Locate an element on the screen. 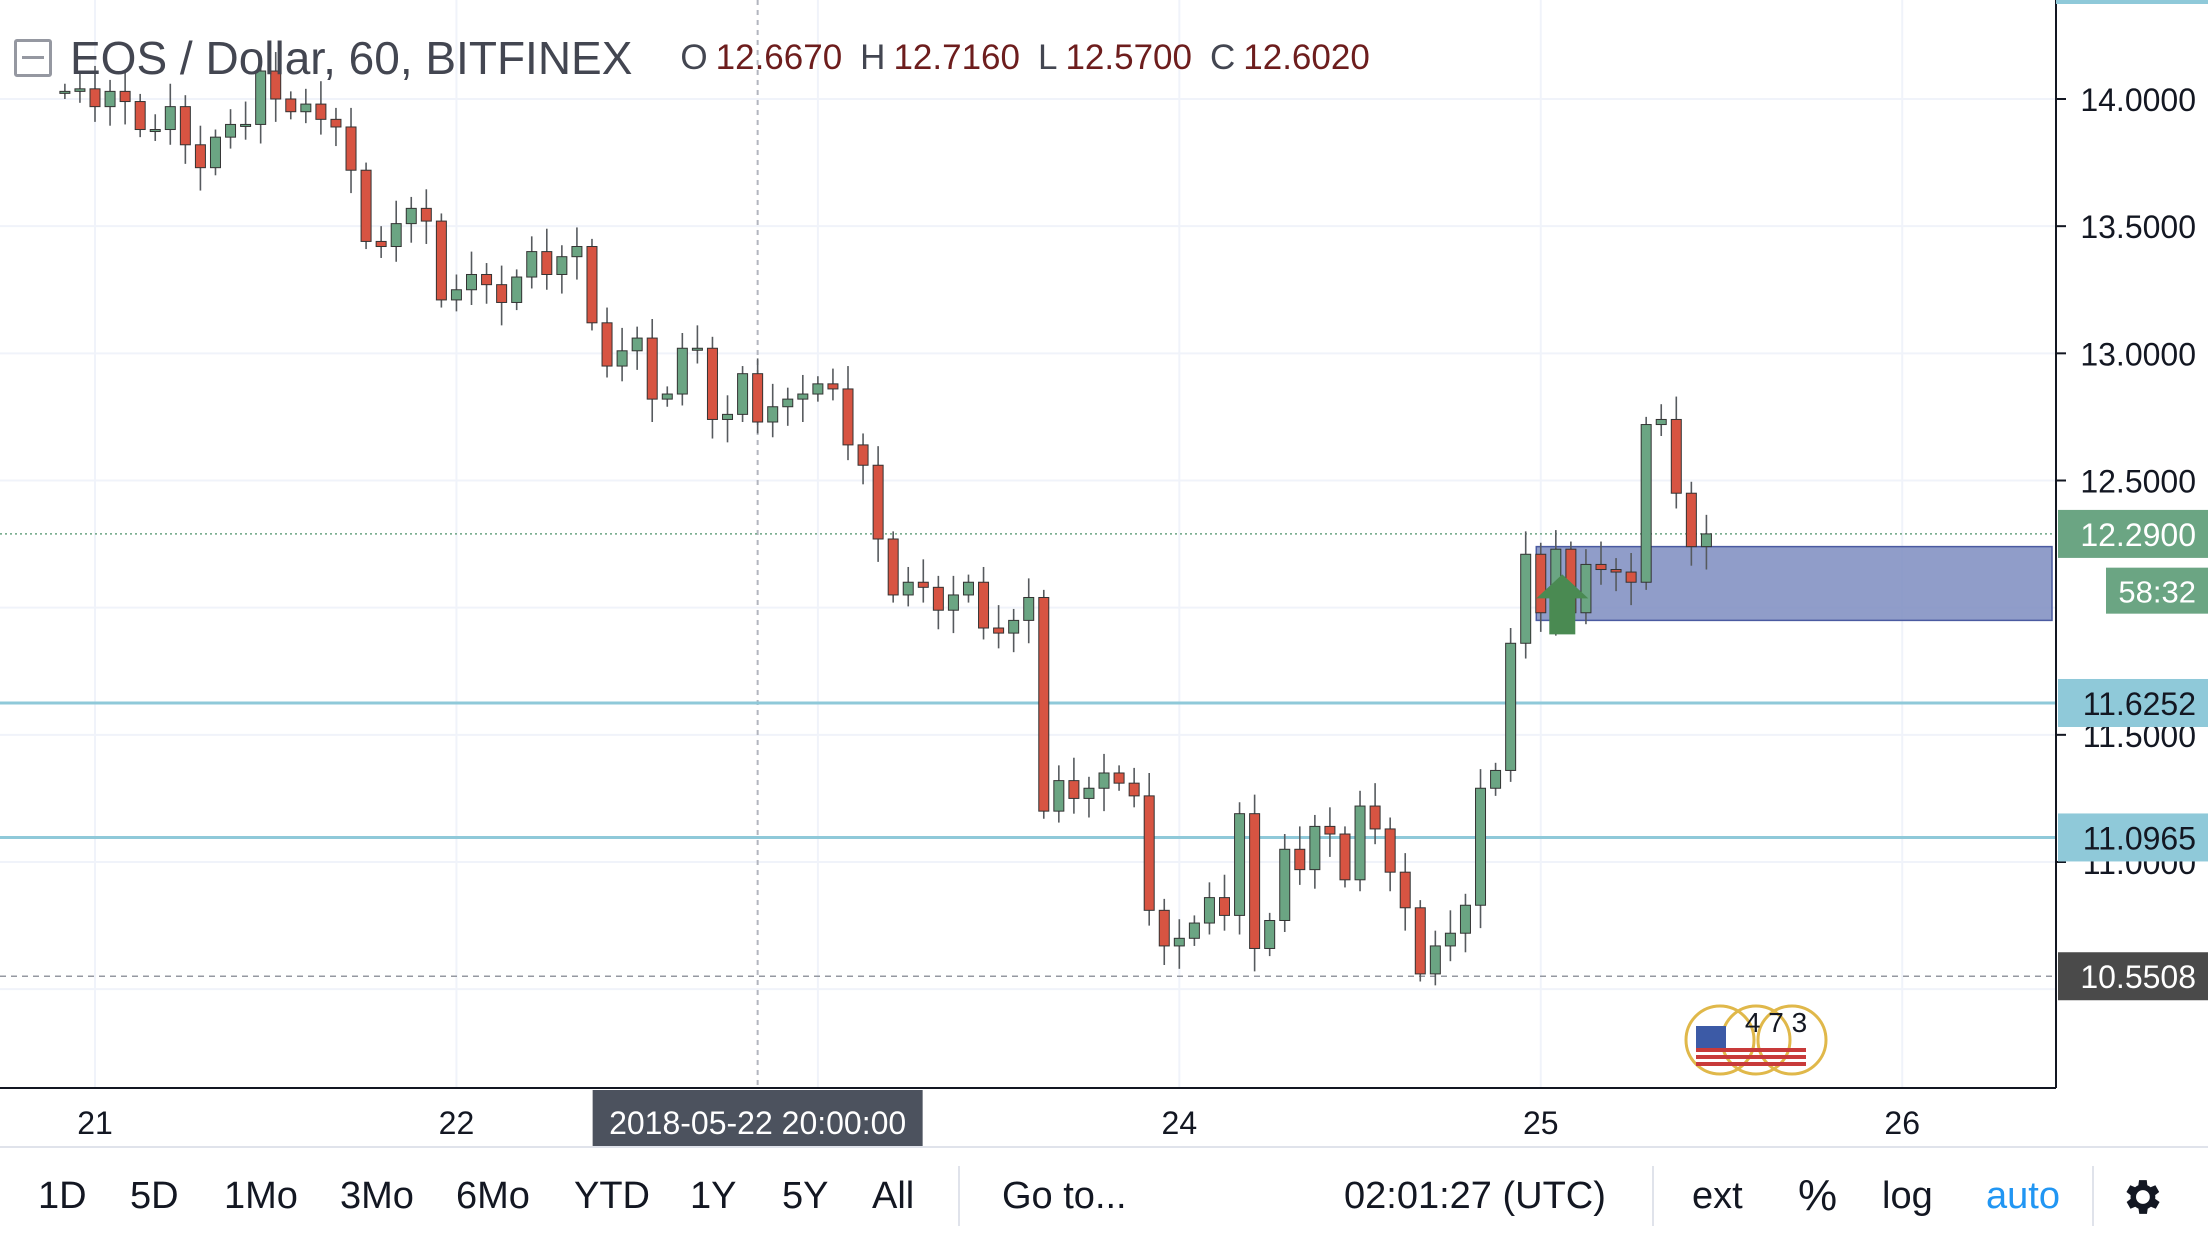  low-label: L is located at coordinates (1047, 57).